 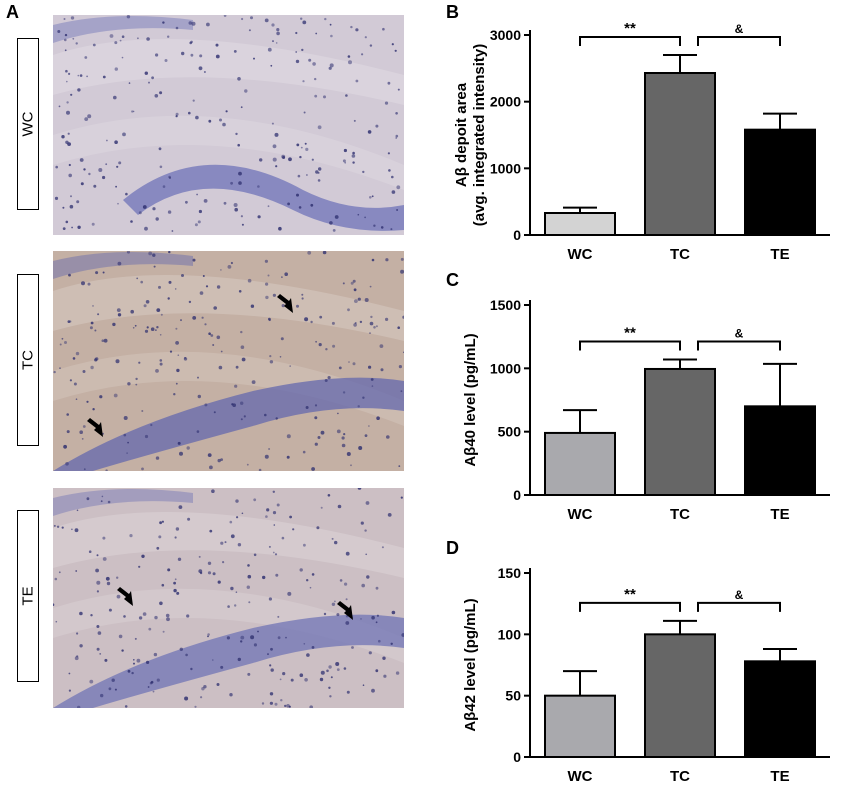 What do you see at coordinates (630, 28) in the screenshot?
I see `significance-label: **` at bounding box center [630, 28].